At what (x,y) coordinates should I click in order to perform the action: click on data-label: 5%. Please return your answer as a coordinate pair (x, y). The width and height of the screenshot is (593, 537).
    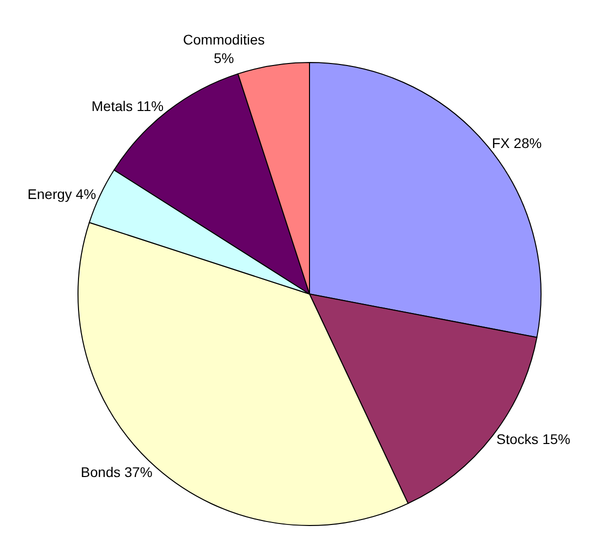
    Looking at the image, I should click on (224, 58).